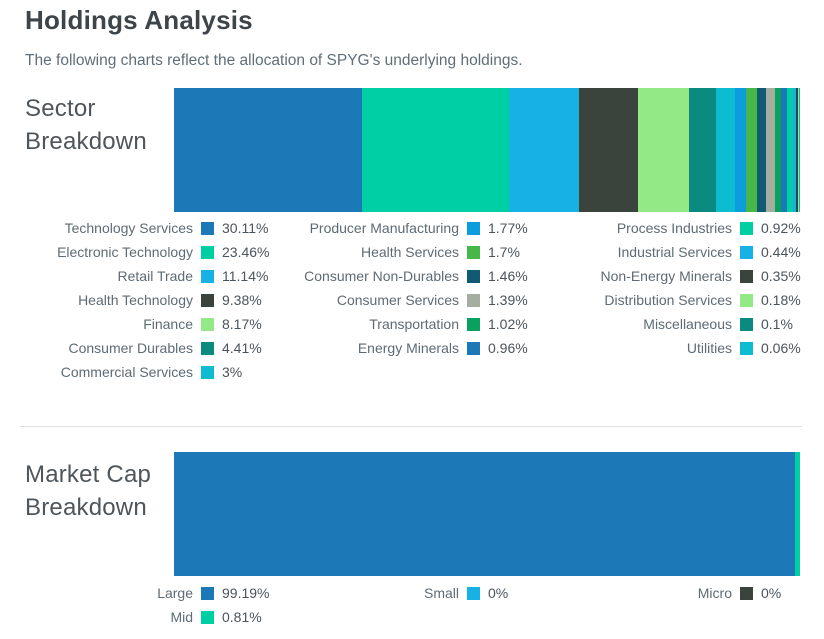 Image resolution: width=824 pixels, height=639 pixels. I want to click on legend-label: Micro, so click(714, 593).